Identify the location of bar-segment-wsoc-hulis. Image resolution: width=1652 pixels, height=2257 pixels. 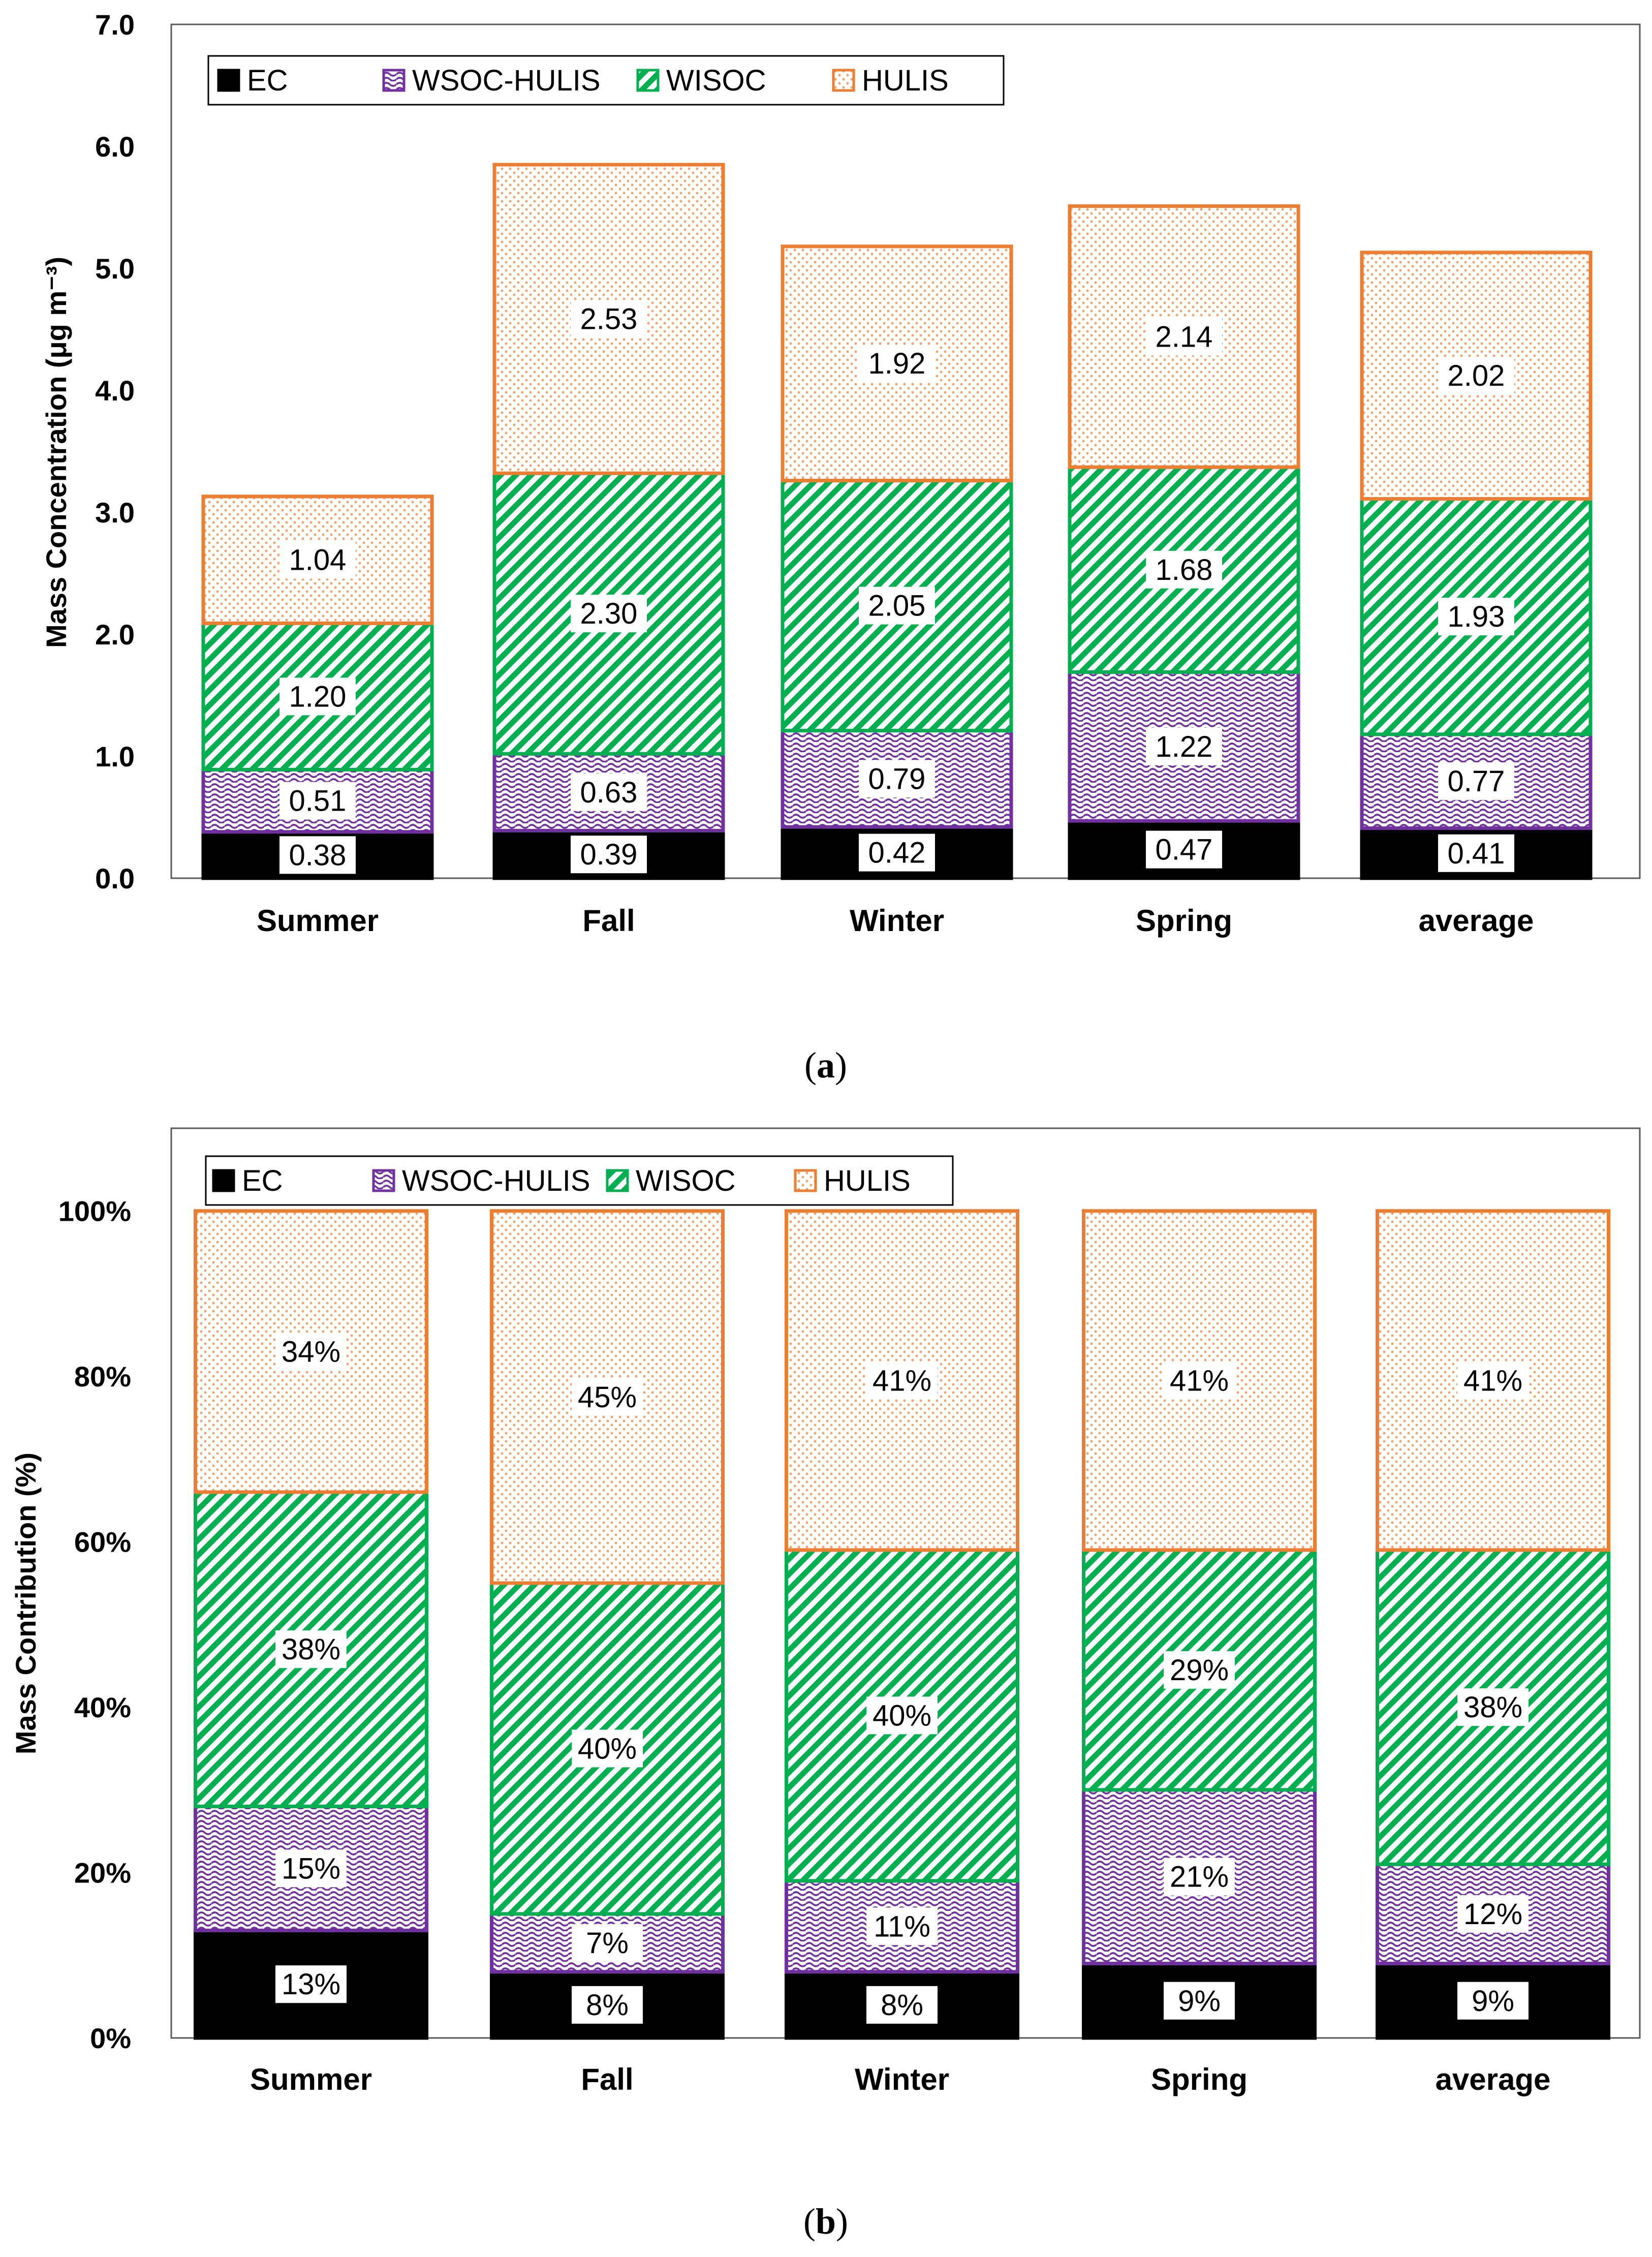
(1199, 1877).